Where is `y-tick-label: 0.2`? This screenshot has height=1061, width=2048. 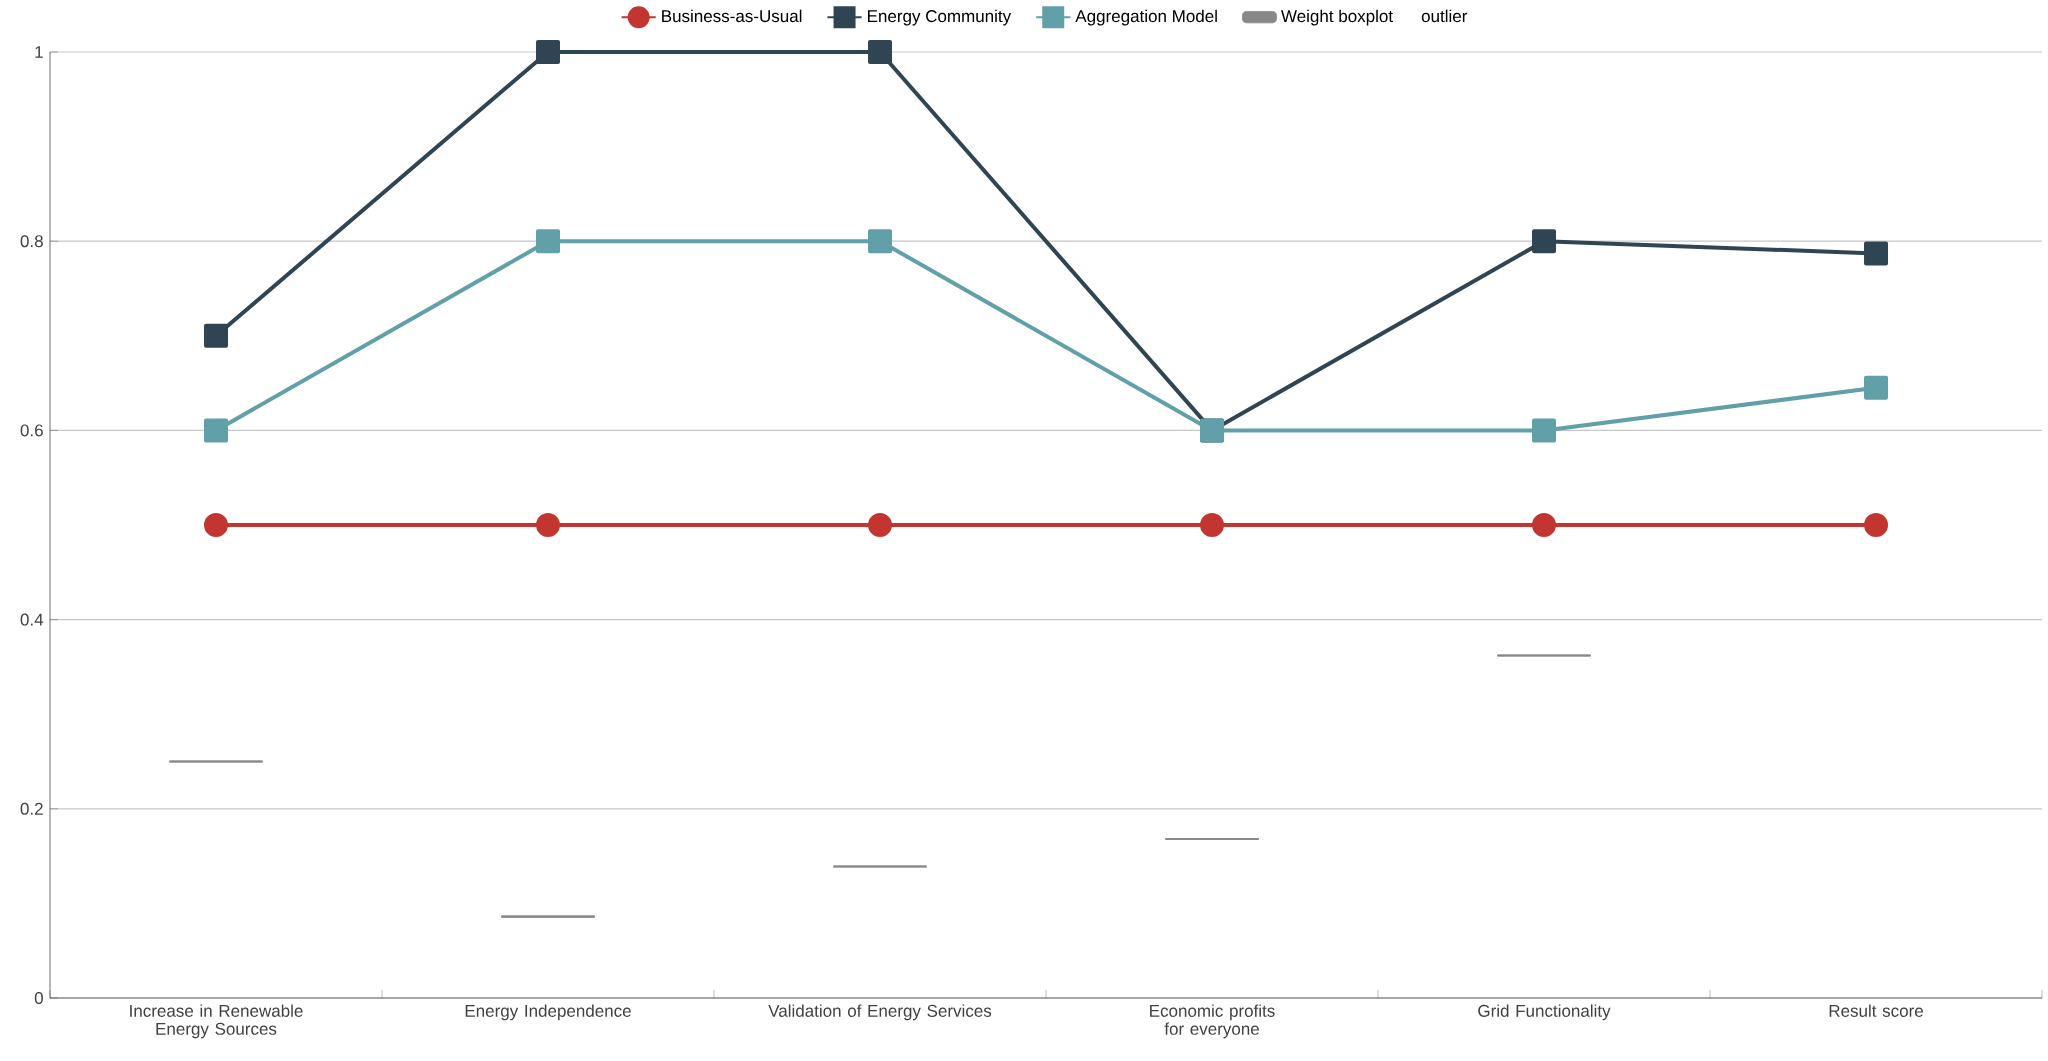 y-tick-label: 0.2 is located at coordinates (31, 808).